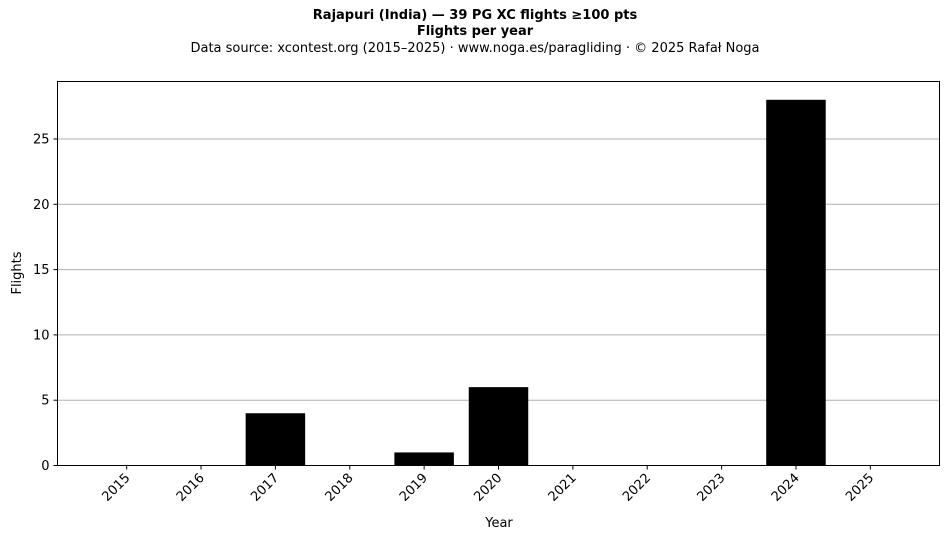 The image size is (950, 539). Describe the element at coordinates (414, 488) in the screenshot. I see `x-tick-label: 2019` at that location.